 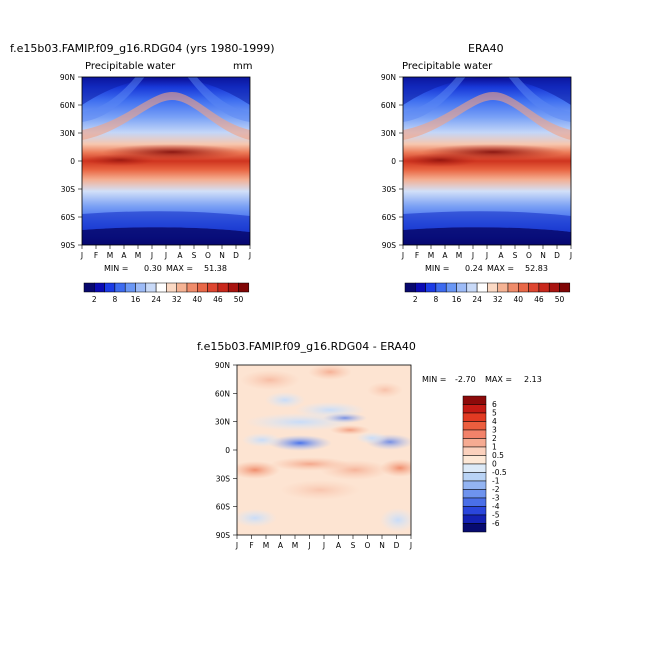 I want to click on colorbar-label: 4, so click(x=494, y=421).